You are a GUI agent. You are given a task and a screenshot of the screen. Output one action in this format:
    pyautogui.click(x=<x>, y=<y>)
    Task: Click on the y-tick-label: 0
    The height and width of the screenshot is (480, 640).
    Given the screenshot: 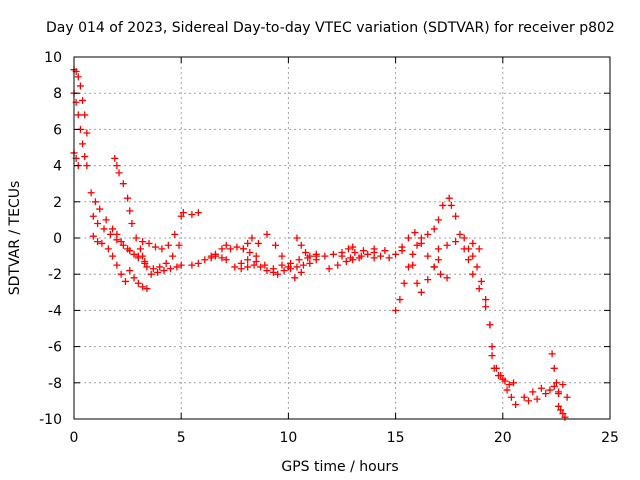 What is the action you would take?
    pyautogui.click(x=57, y=239)
    